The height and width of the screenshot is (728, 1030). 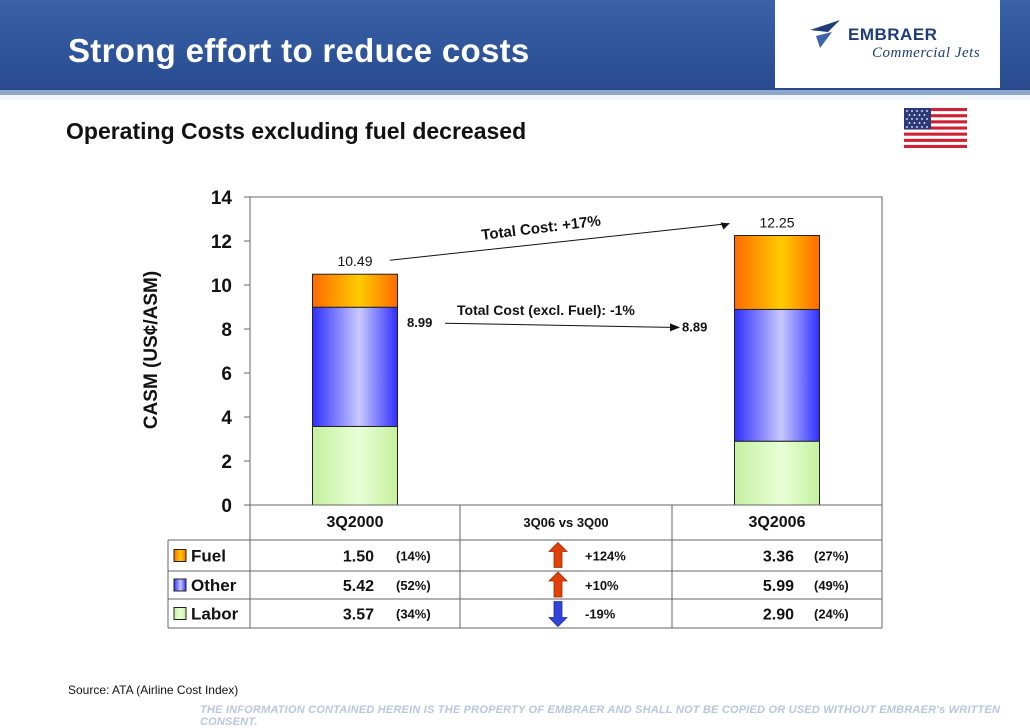 What do you see at coordinates (831, 556) in the screenshot?
I see `share-3q2006-fuel: (27%)` at bounding box center [831, 556].